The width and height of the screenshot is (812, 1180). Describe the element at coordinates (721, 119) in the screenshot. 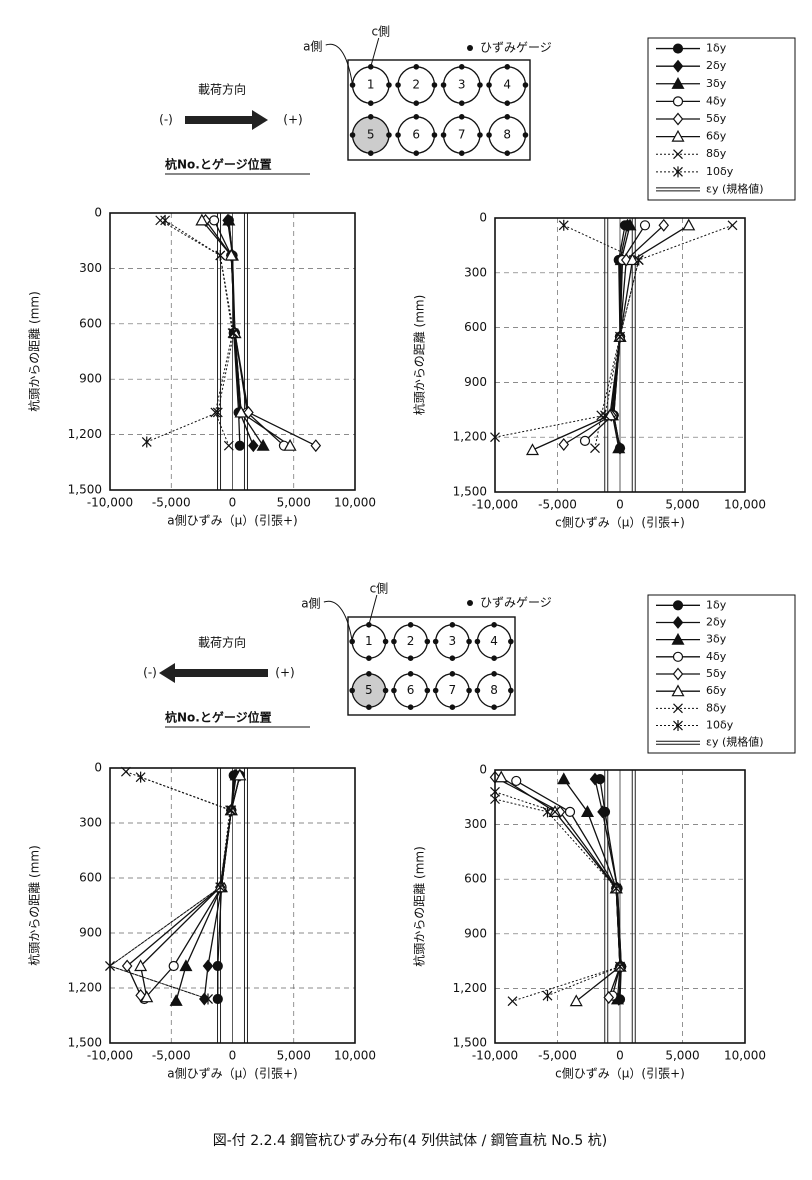

I see `legend-box` at that location.